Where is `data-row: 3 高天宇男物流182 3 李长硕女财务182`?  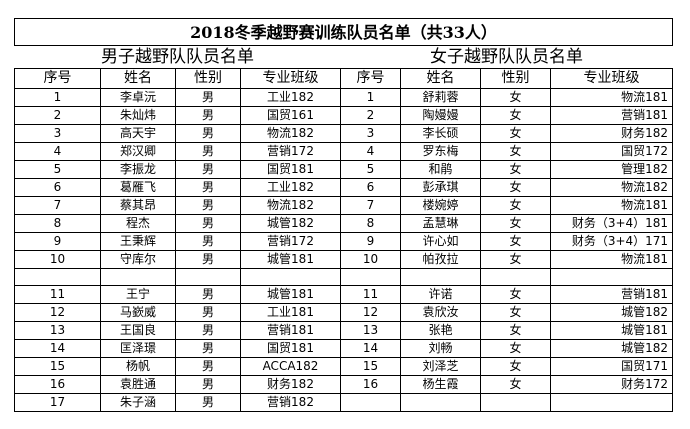
data-row: 3 高天宇男物流182 3 李长硕女财务182 is located at coordinates (344, 133).